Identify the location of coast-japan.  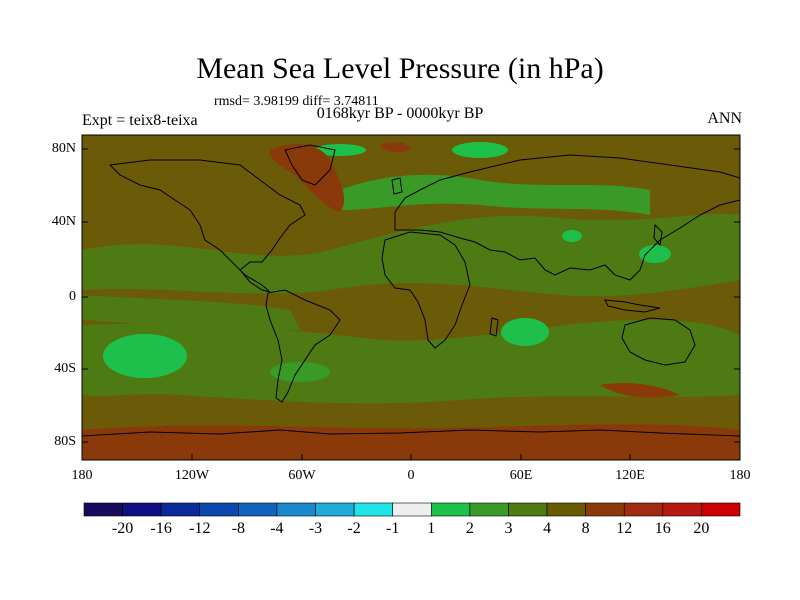
(658, 235).